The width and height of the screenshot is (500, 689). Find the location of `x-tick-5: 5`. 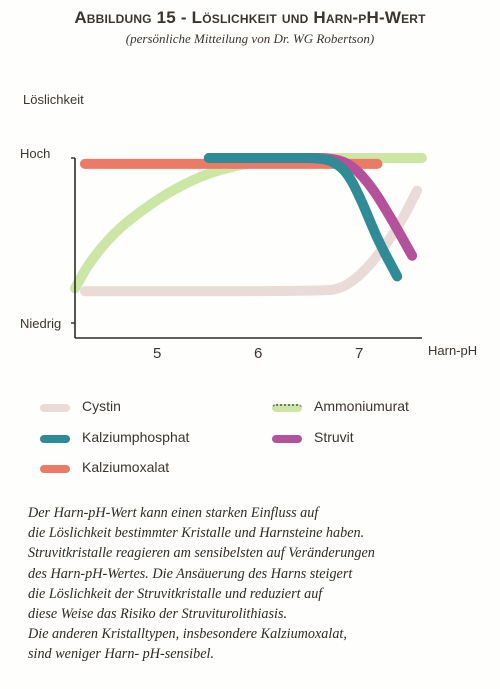

x-tick-5: 5 is located at coordinates (157, 353).